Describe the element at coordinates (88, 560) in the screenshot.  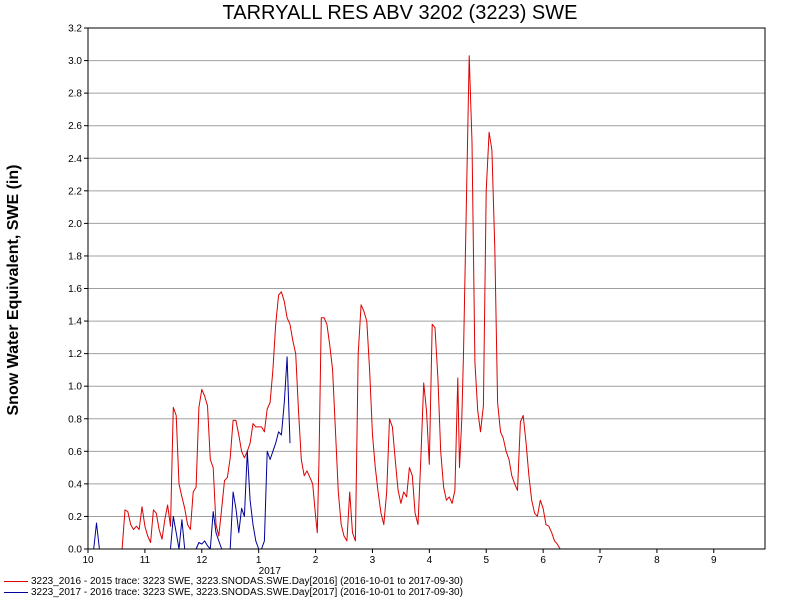
I see `x-tick-label: 10` at that location.